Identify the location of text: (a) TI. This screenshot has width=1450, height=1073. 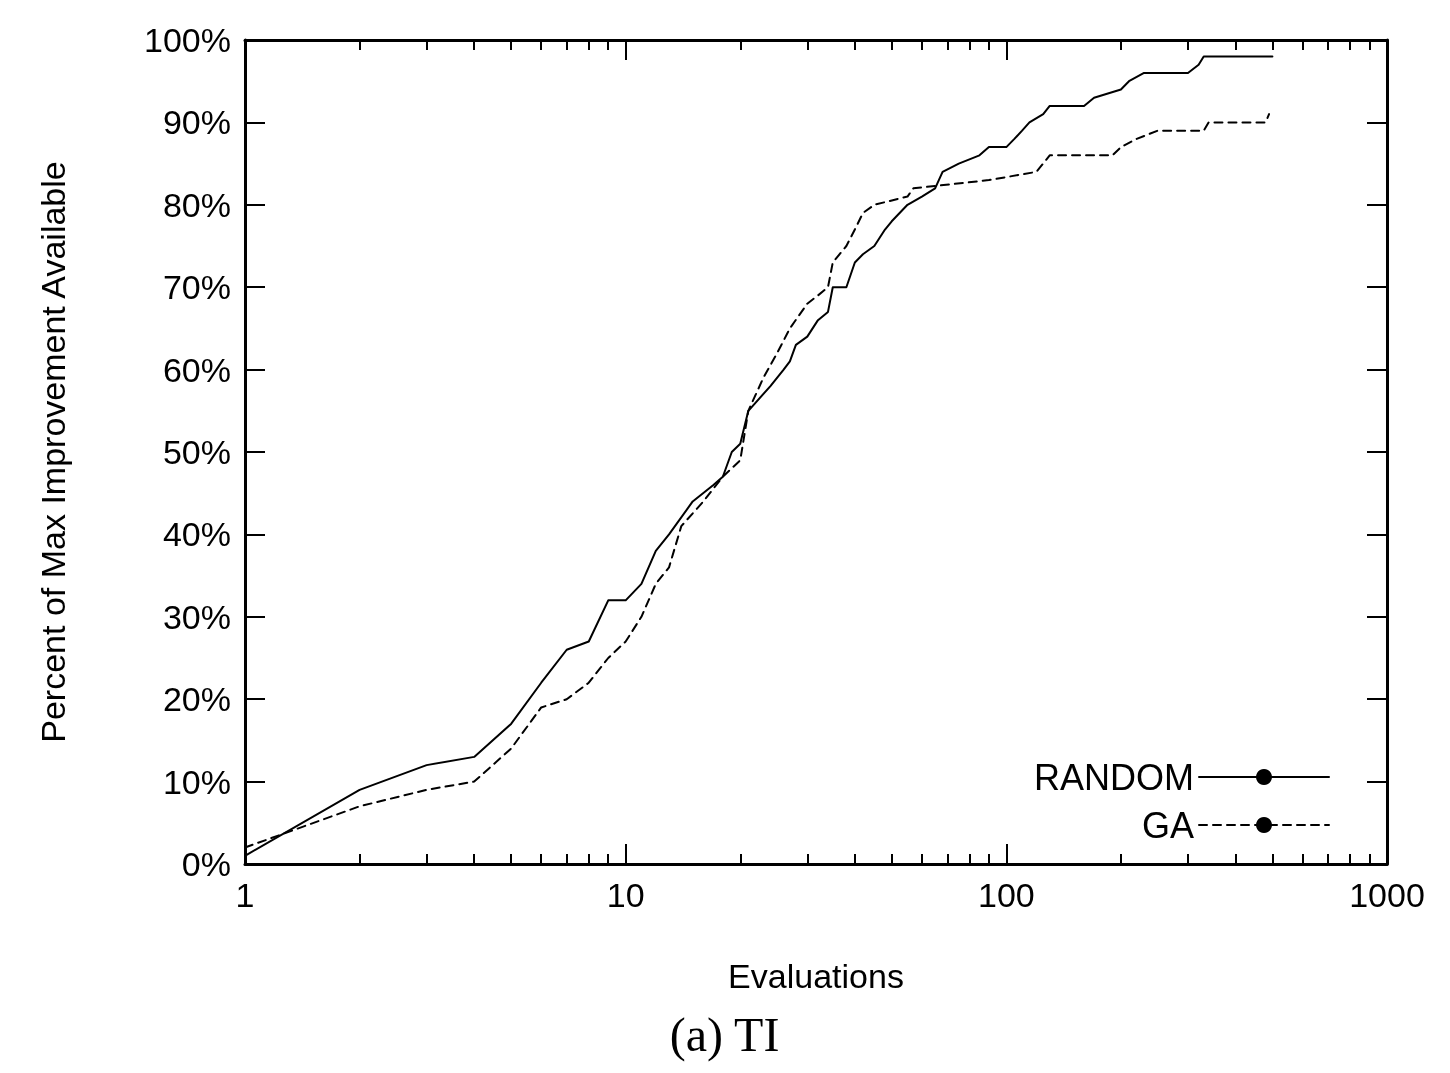
(724, 1034).